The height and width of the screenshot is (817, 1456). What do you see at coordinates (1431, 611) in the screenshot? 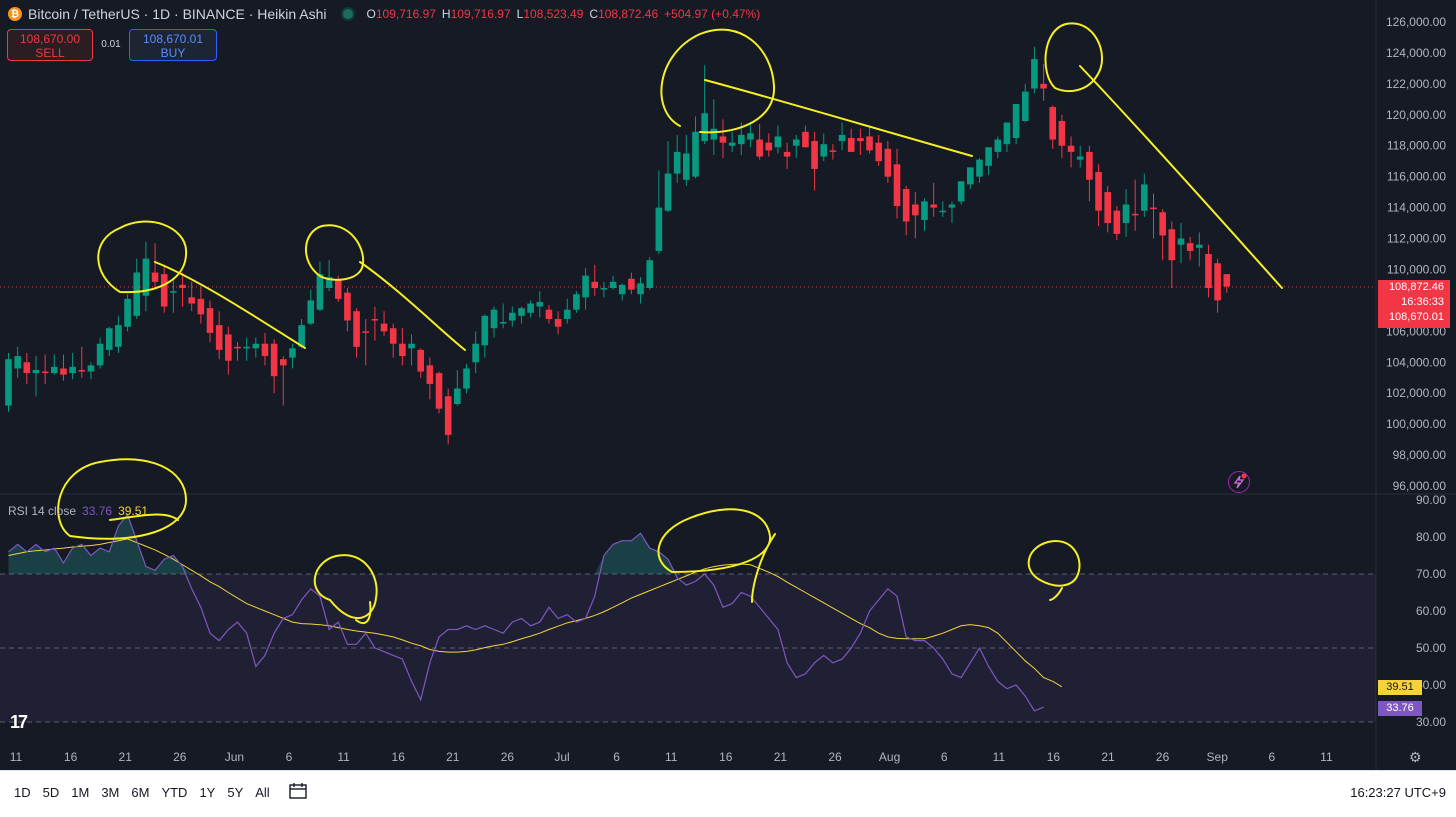
I see `rsi-tick-label: 60.00` at bounding box center [1431, 611].